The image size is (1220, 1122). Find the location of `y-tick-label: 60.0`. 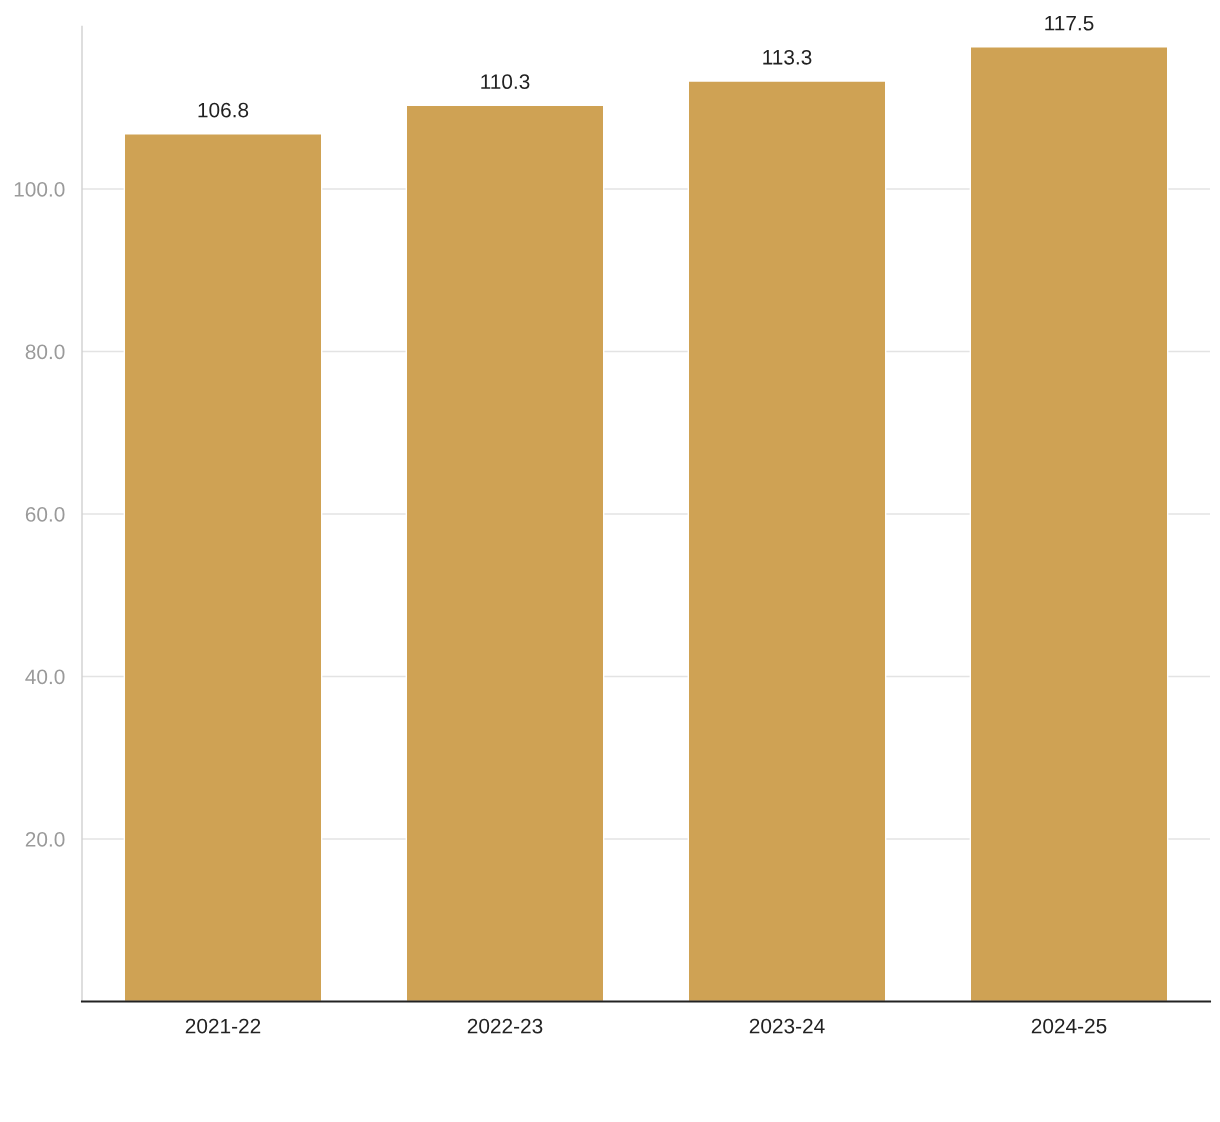

y-tick-label: 60.0 is located at coordinates (45, 514).